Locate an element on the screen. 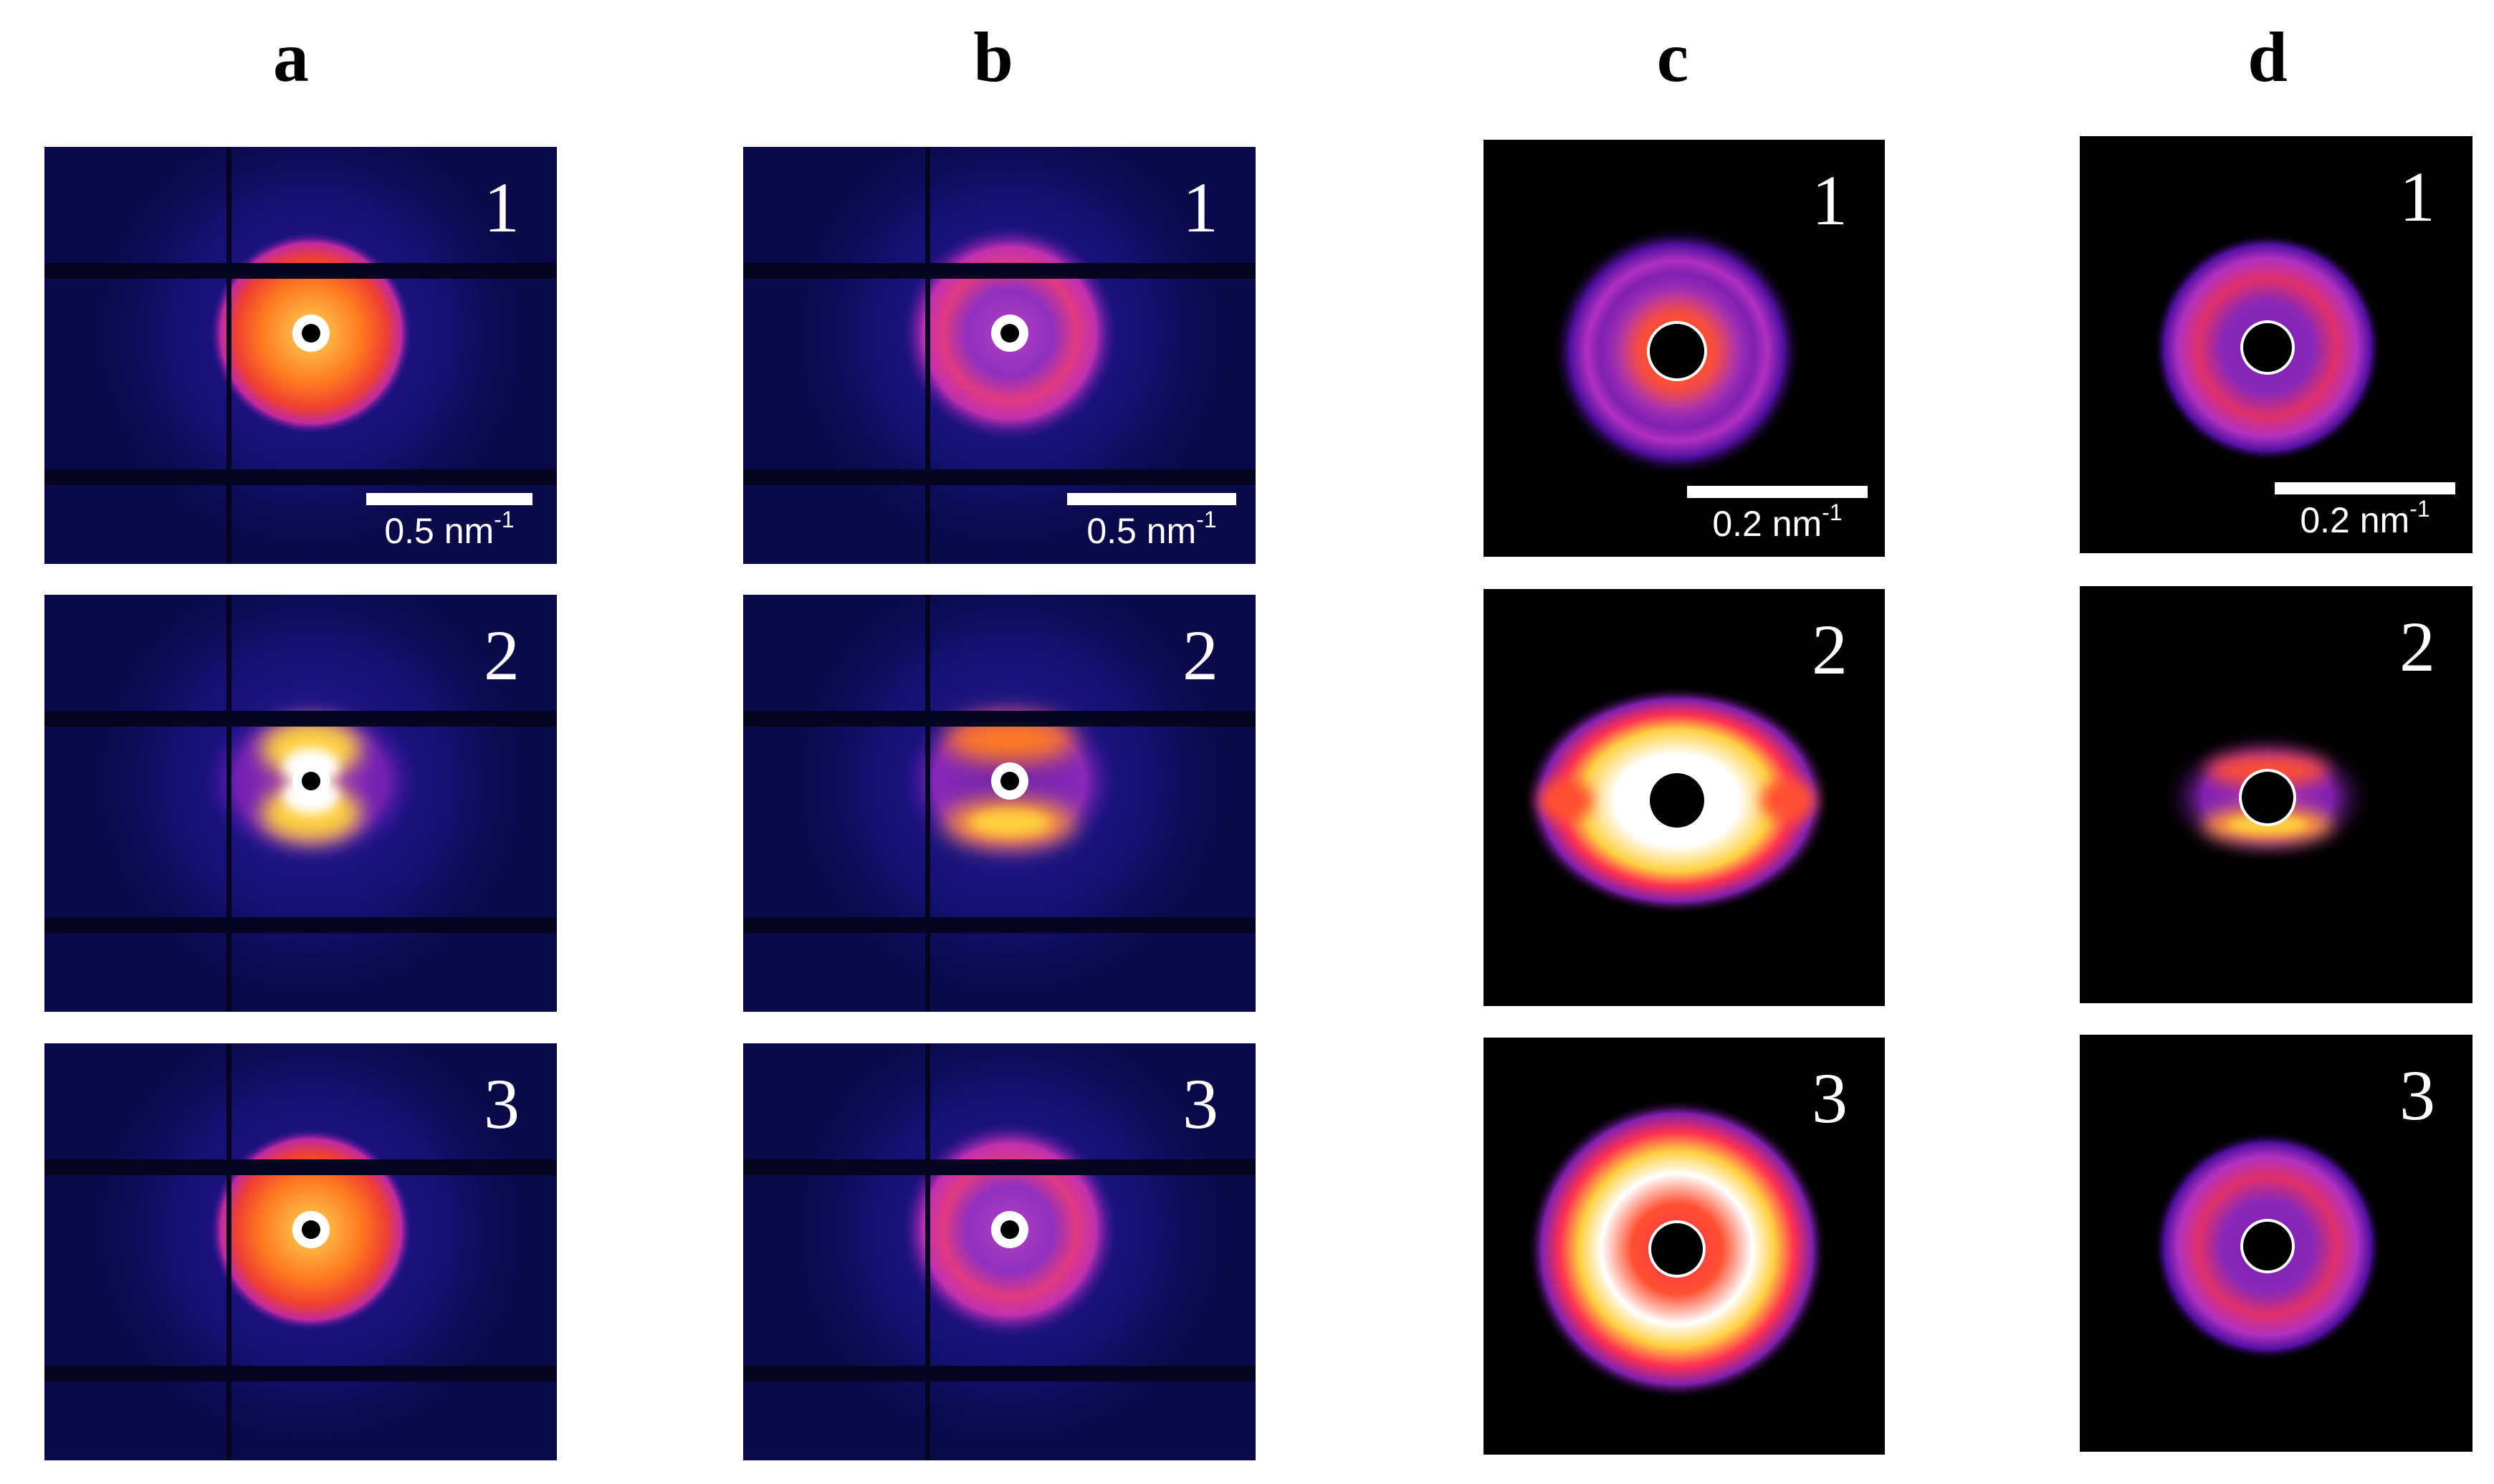 This screenshot has width=2494, height=1484. saxs-pattern-c2: 2 is located at coordinates (1684, 797).